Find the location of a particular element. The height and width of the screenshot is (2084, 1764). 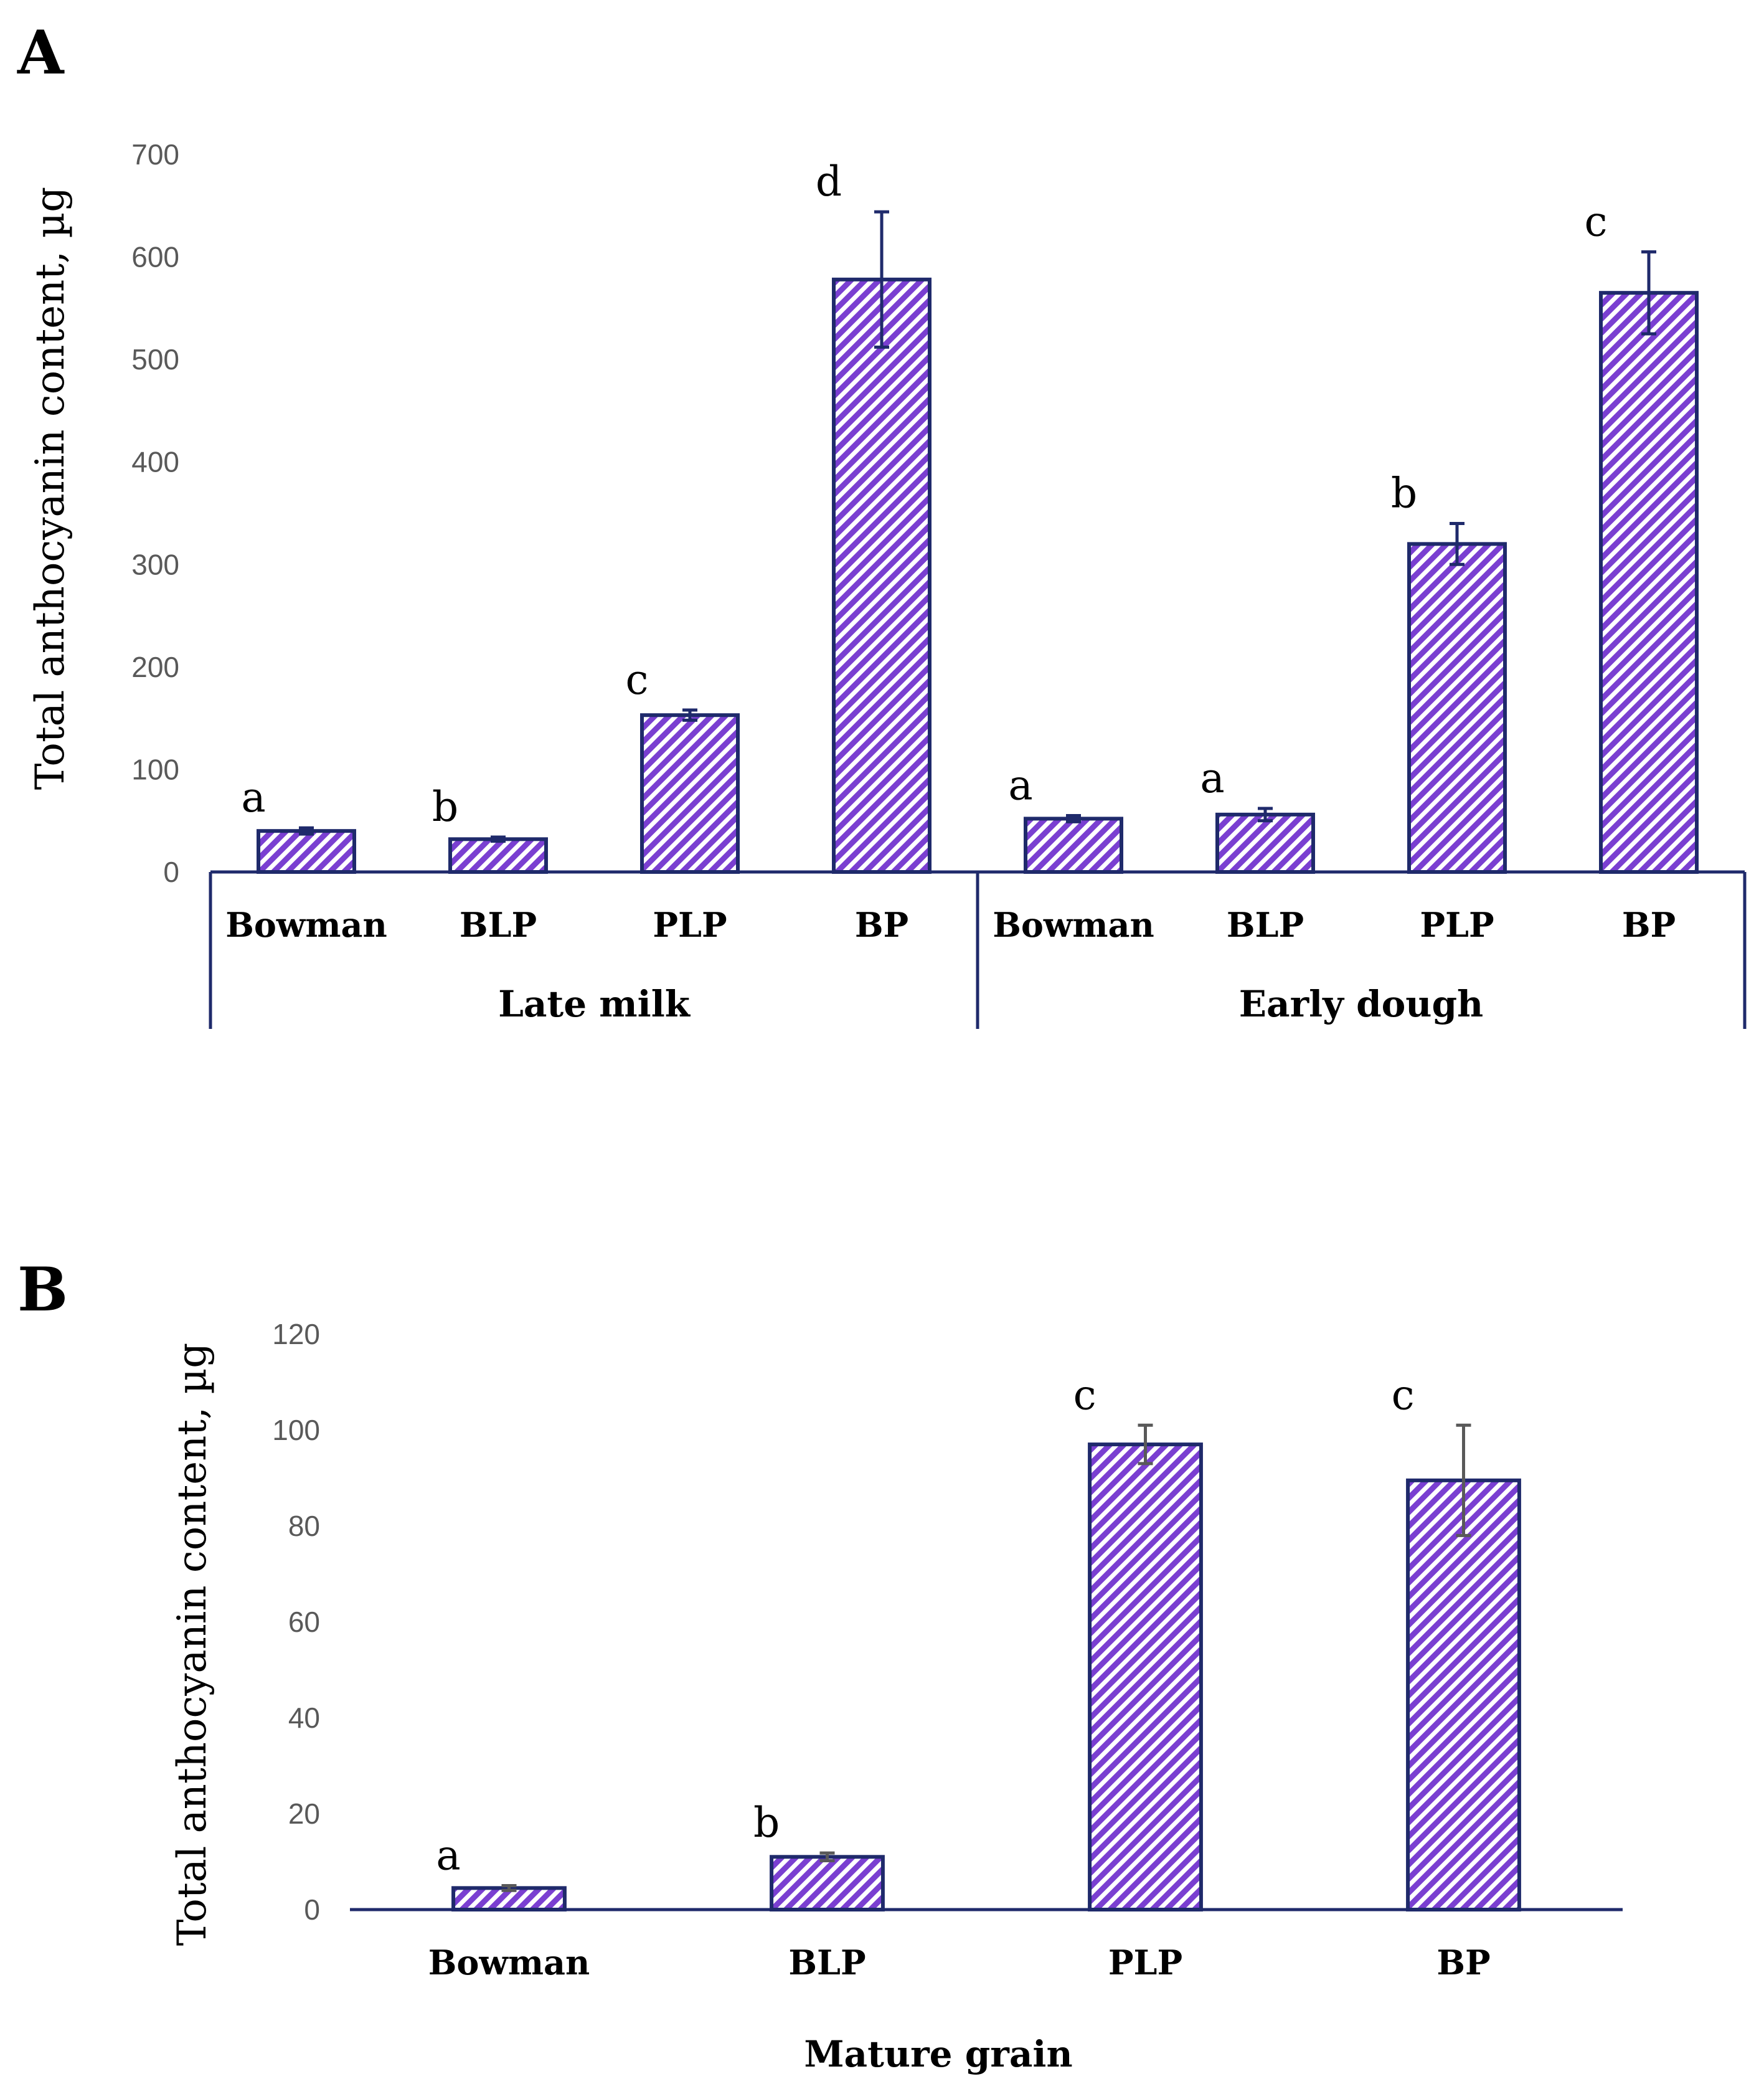

y-tick-label: 80 is located at coordinates (304, 1526).